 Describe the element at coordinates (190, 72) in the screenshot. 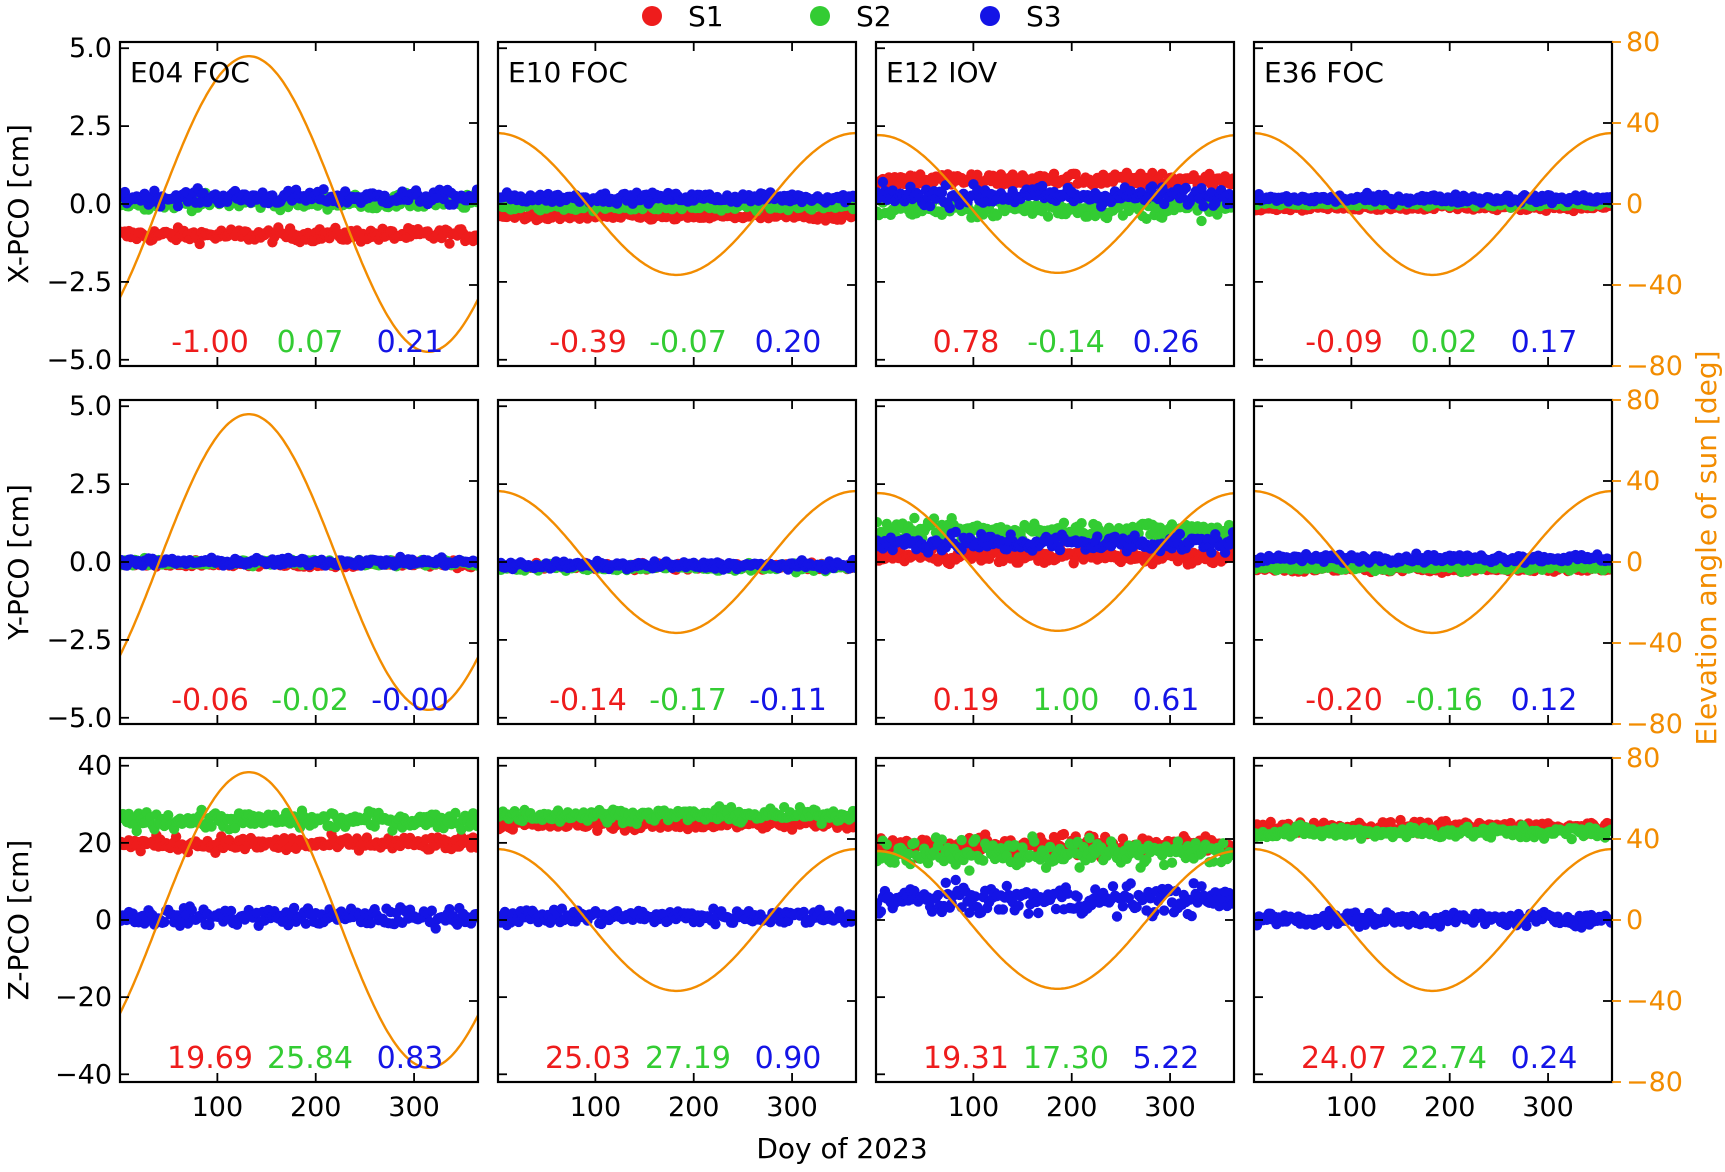

I see `panel-title: E04 FOC` at that location.